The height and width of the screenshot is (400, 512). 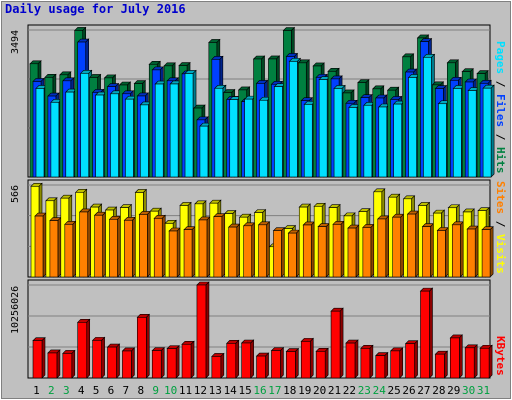 What do you see at coordinates (453, 390) in the screenshot?
I see `x-tick-label: 29` at bounding box center [453, 390].